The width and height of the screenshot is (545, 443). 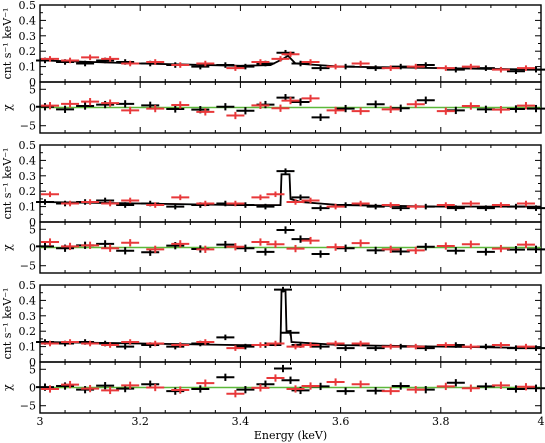 I want to click on panel-3-residuals-ytick-label: −5, so click(x=28, y=406).